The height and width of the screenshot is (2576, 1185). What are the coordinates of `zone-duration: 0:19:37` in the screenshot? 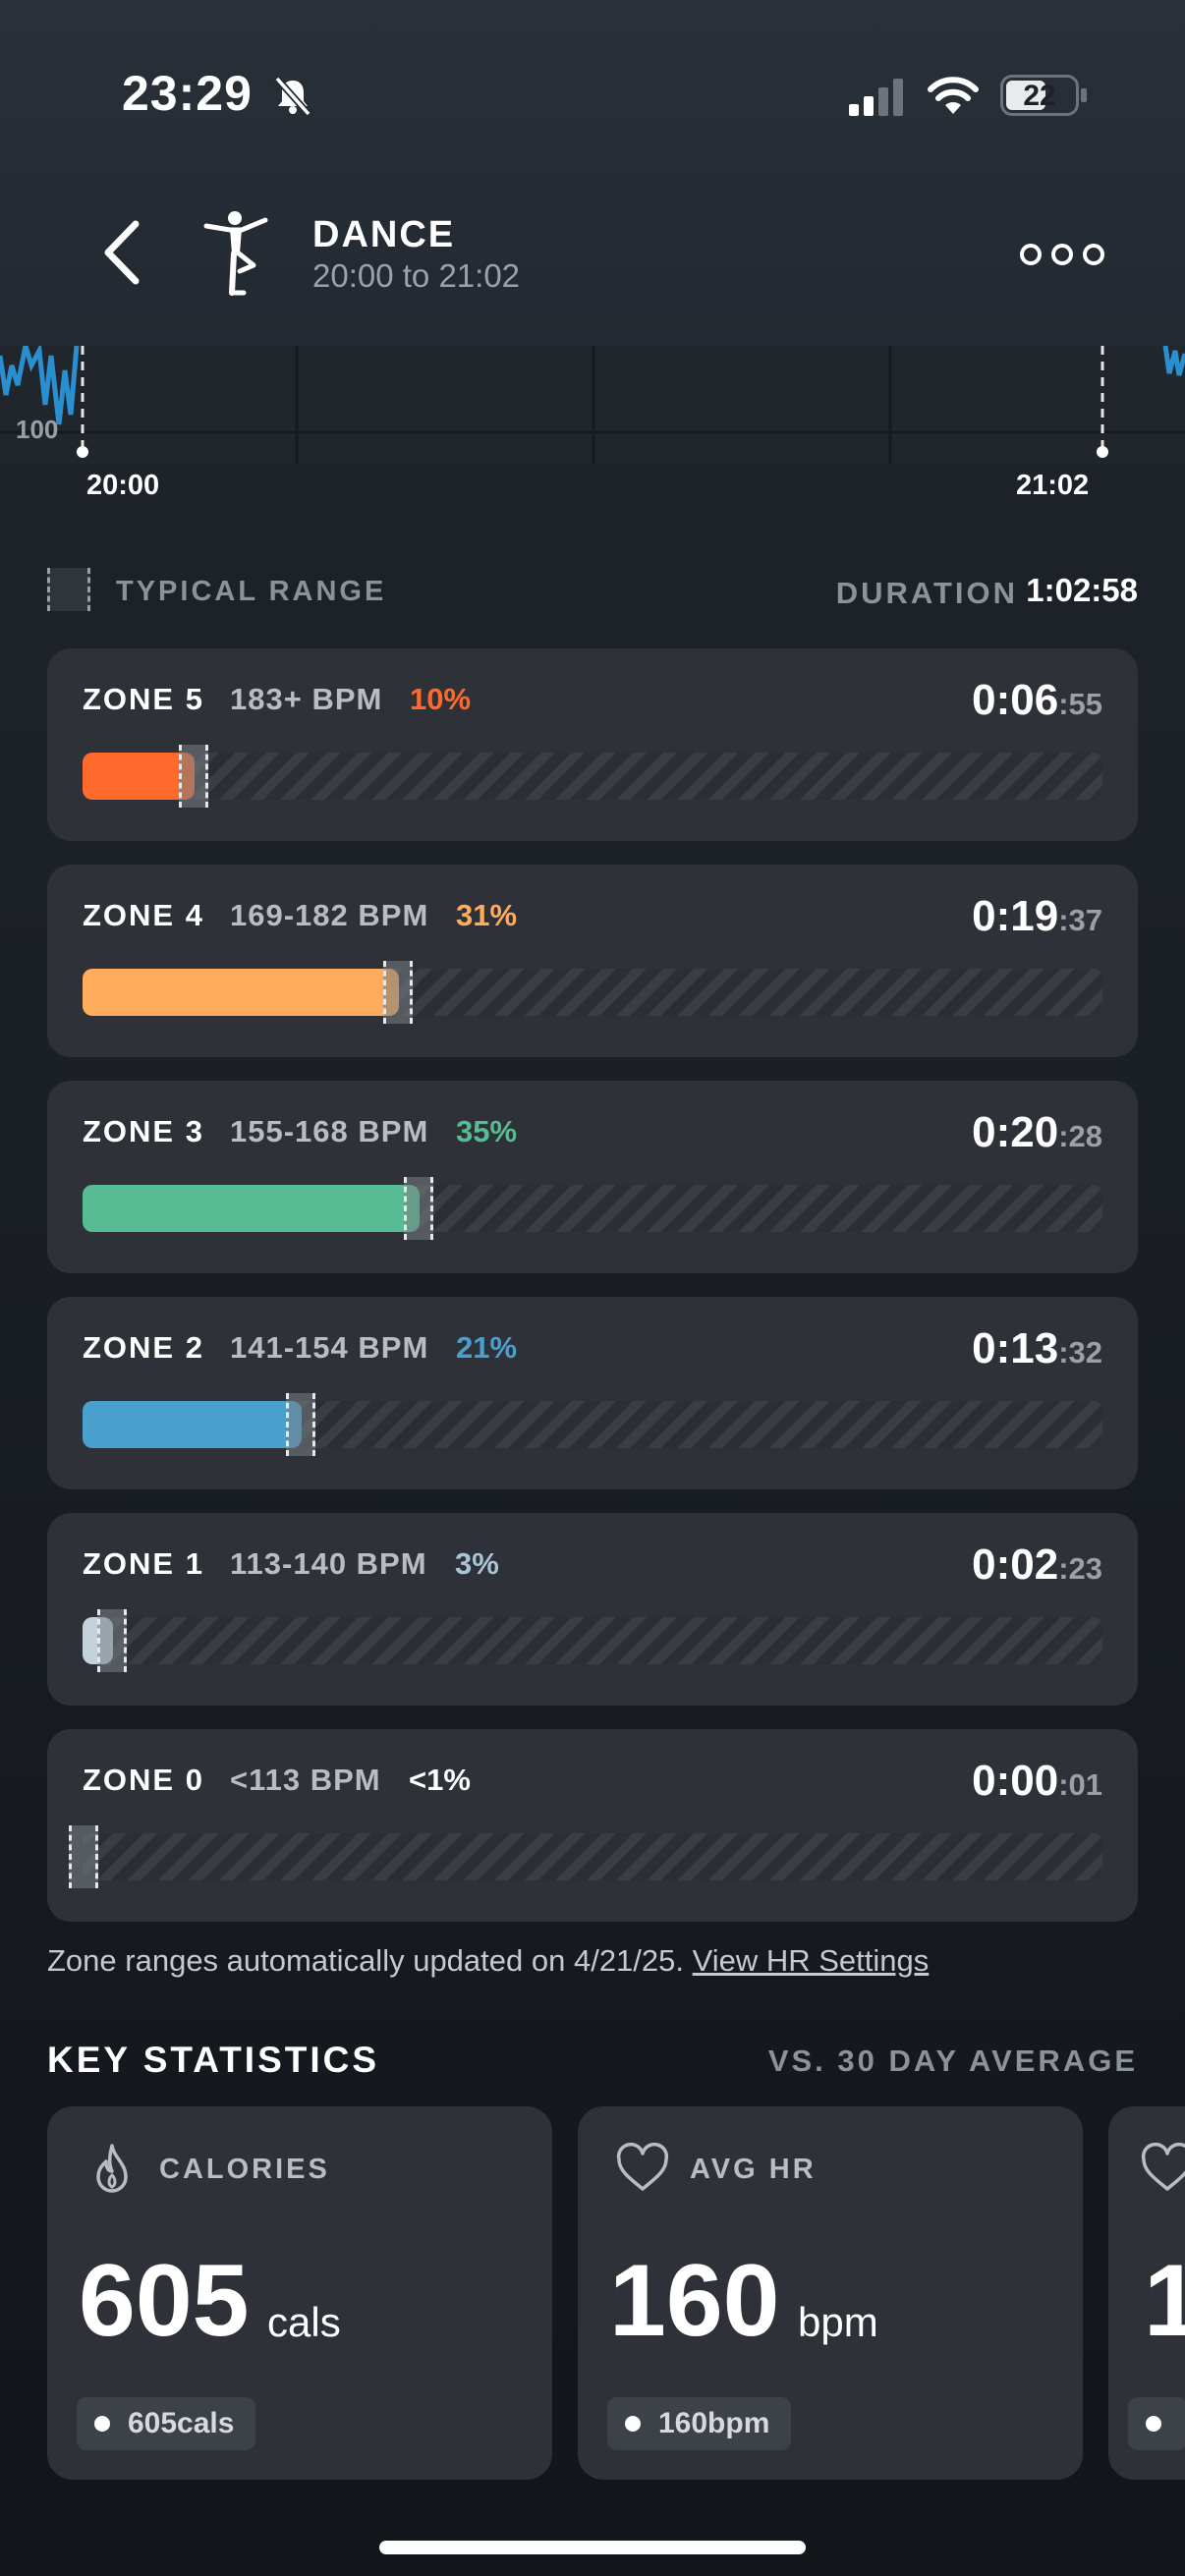 It's located at (1037, 916).